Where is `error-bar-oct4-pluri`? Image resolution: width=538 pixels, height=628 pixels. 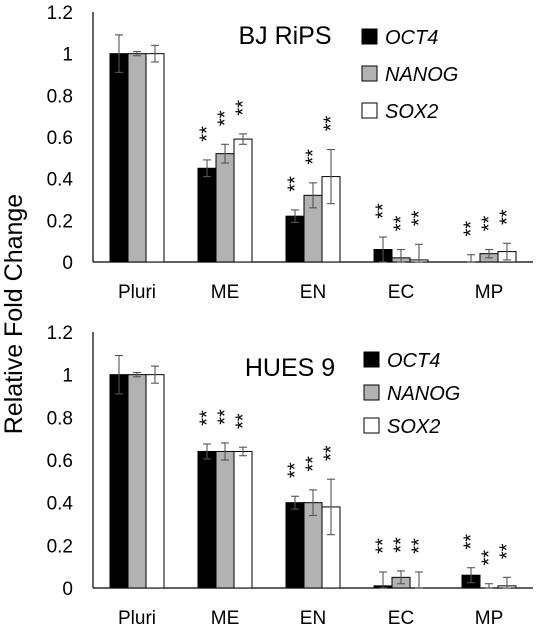
error-bar-oct4-pluri is located at coordinates (119, 53).